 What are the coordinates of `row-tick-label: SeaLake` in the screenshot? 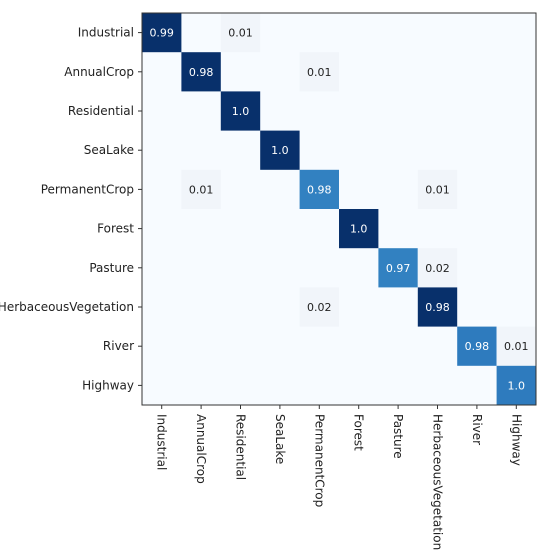 It's located at (109, 150).